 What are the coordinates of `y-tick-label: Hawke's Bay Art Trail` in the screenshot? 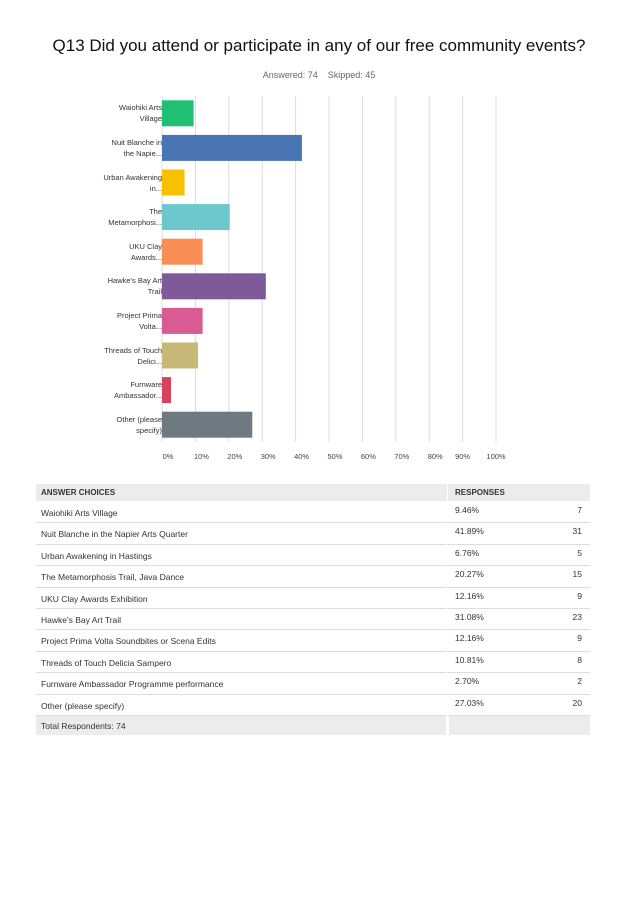 It's located at (134, 286).